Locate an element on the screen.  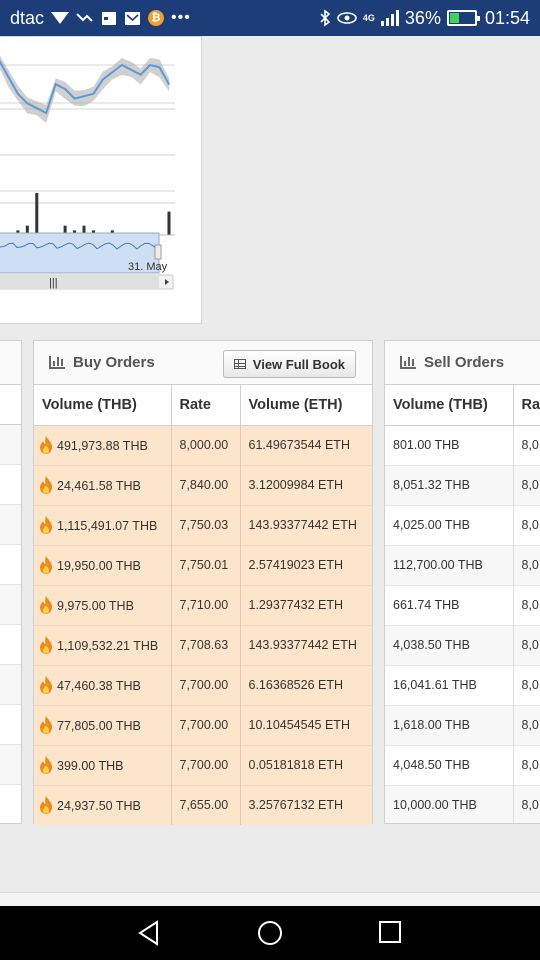
volume-thb-cell: 801.00 THB is located at coordinates (449, 444).